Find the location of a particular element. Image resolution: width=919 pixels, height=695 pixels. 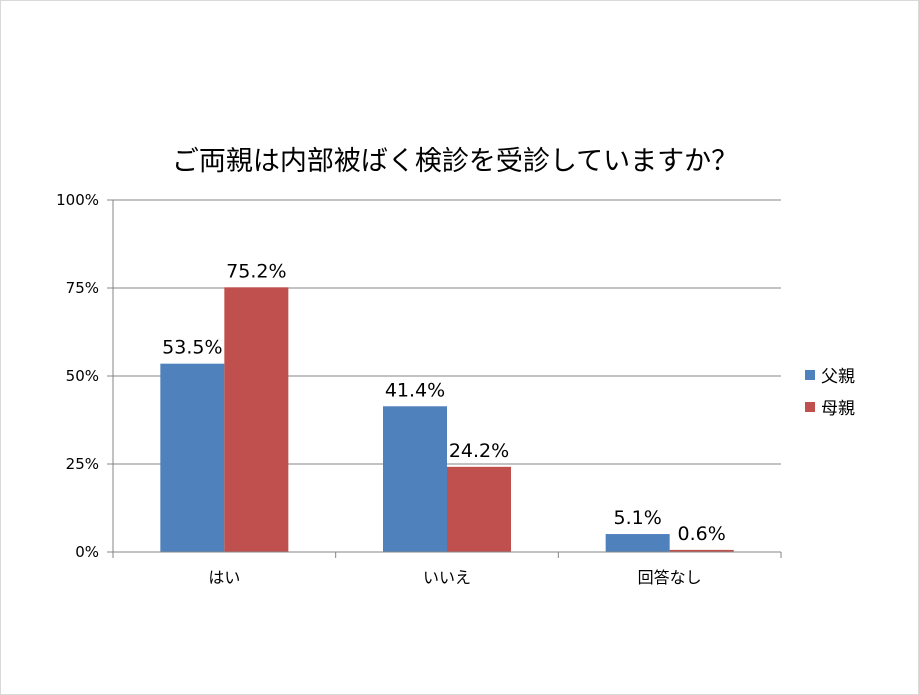

chart-title: ご両親は内部被ばく検診を受診していますか？ is located at coordinates (455, 161).